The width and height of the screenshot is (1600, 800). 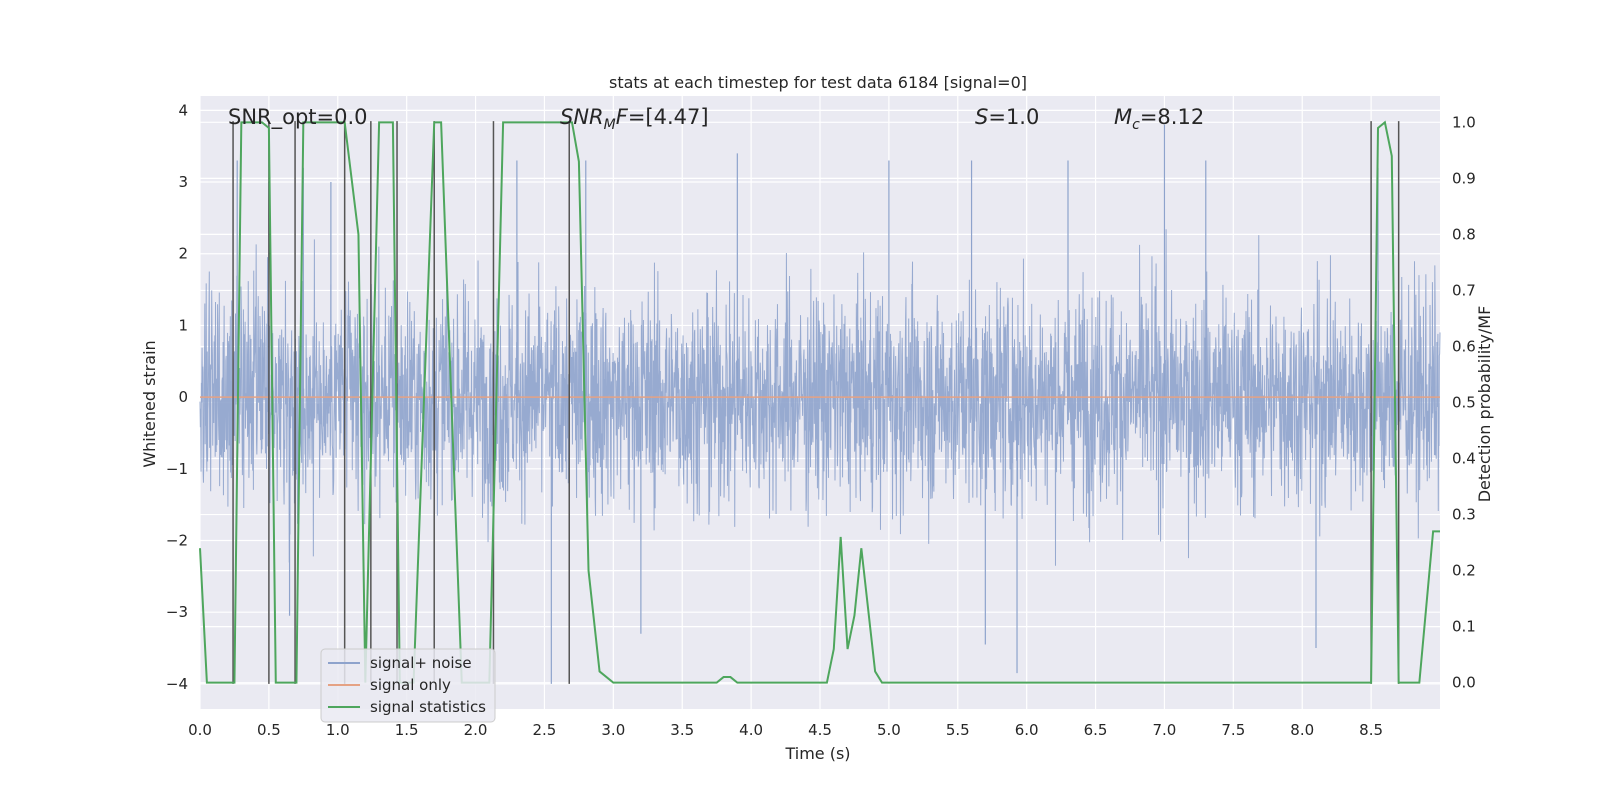 What do you see at coordinates (613, 730) in the screenshot?
I see `x-tick-label: 3.0` at bounding box center [613, 730].